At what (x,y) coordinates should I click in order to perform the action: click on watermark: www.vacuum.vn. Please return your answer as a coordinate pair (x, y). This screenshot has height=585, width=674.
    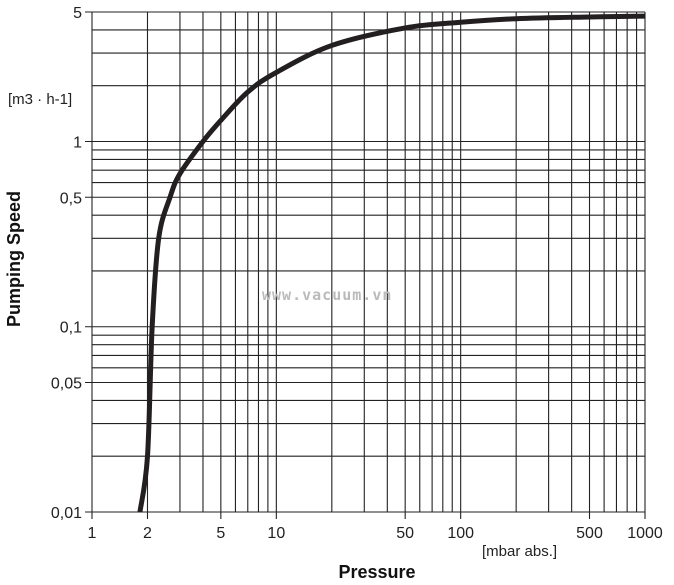
    Looking at the image, I should click on (327, 295).